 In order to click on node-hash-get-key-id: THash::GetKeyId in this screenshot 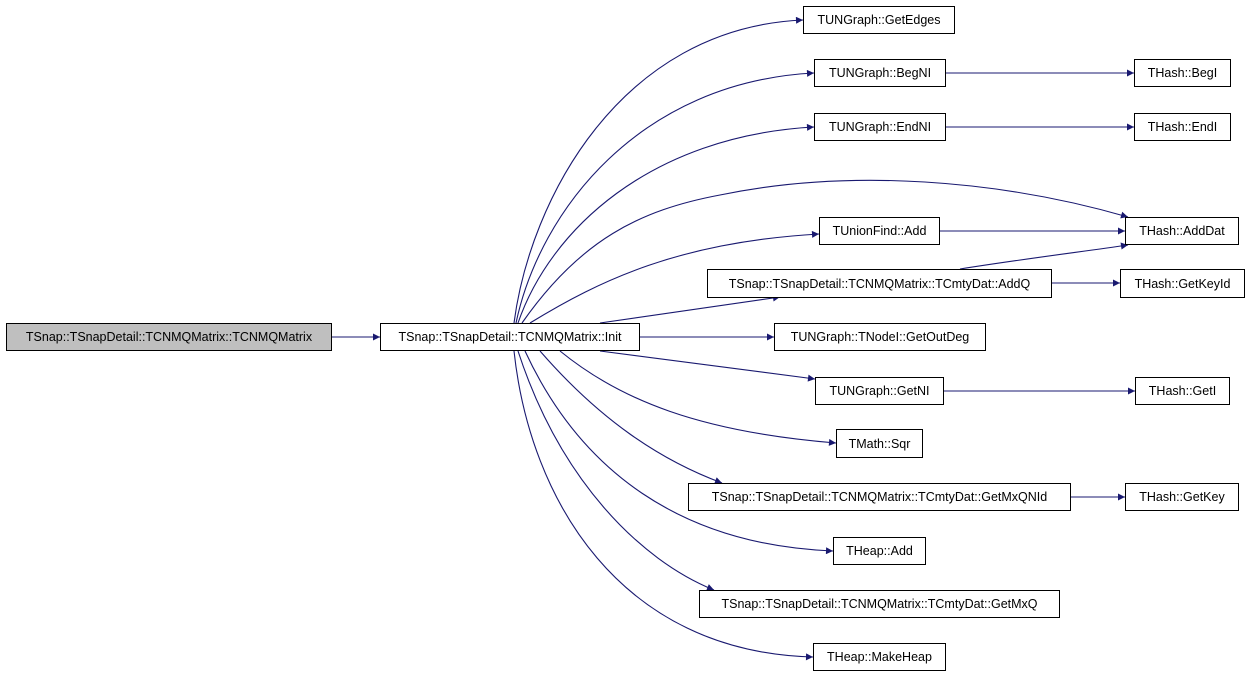, I will do `click(1182, 283)`.